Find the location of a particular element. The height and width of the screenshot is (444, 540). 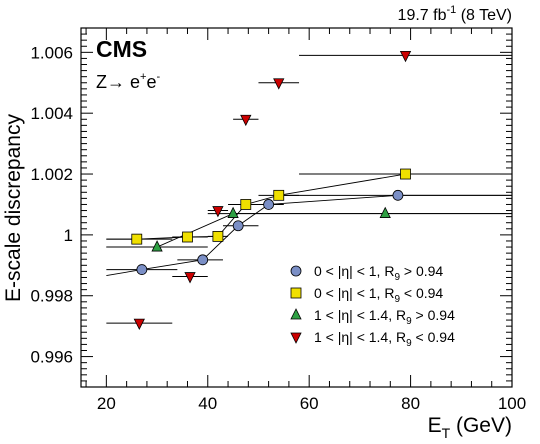

x-tick-label: 60 is located at coordinates (309, 403).